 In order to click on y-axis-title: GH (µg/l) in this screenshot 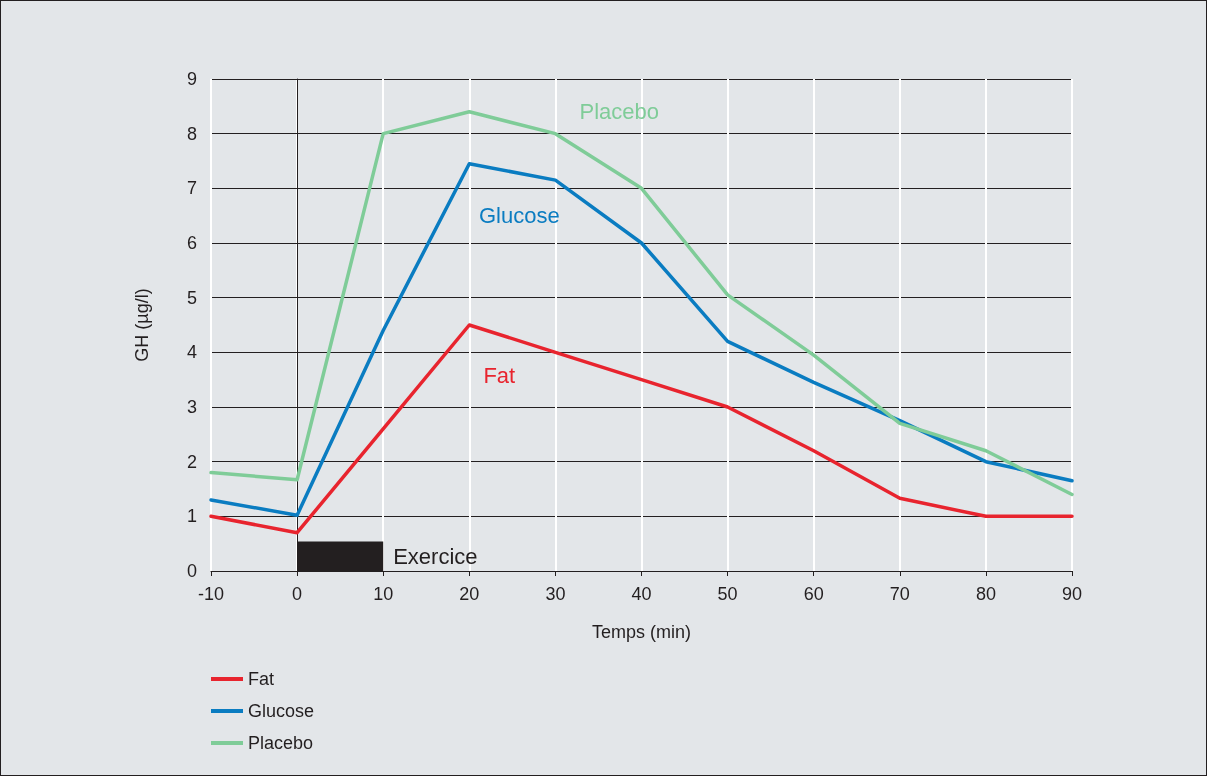, I will do `click(142, 325)`.